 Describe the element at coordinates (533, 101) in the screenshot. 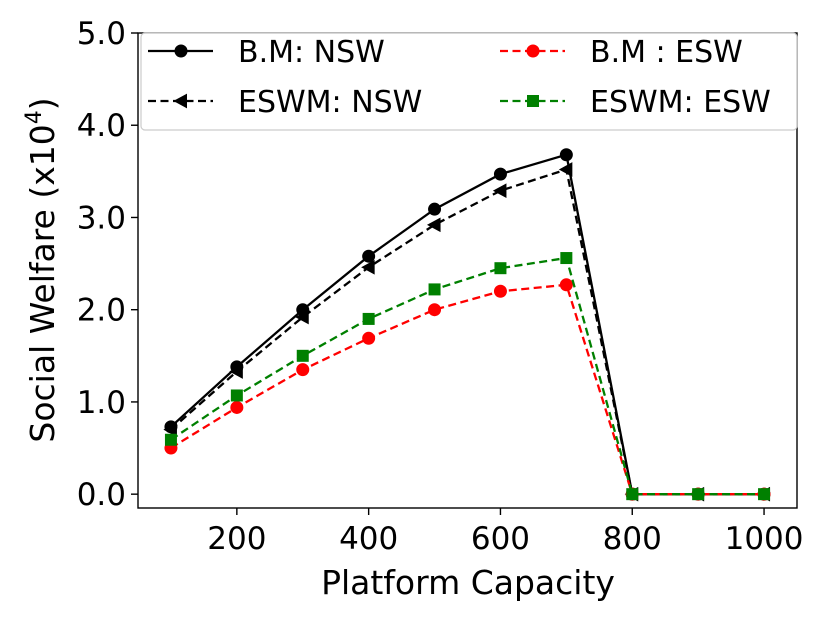

I see `legend-marker-eswm-esw` at that location.